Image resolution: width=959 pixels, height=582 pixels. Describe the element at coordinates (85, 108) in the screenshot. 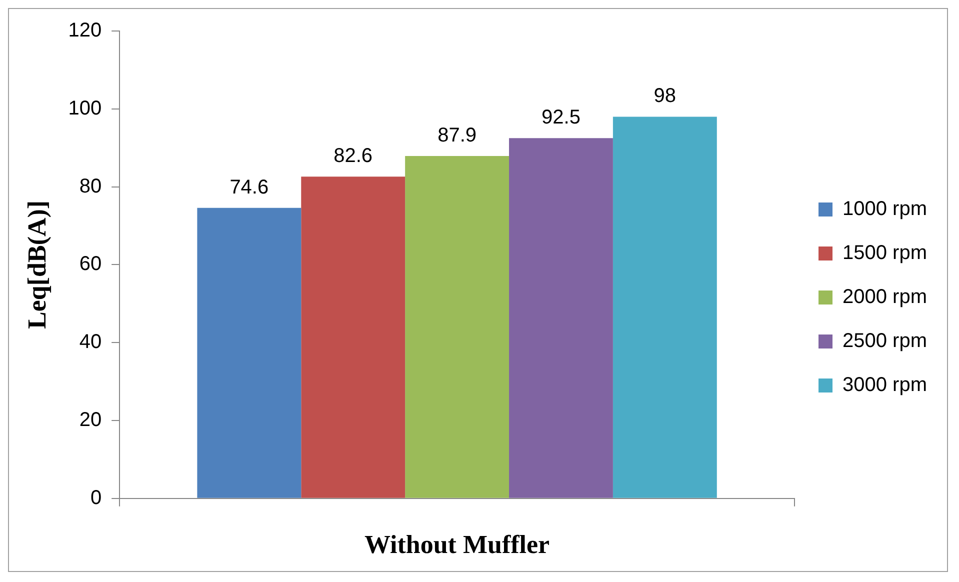

I see `y-tick-label: 100` at that location.